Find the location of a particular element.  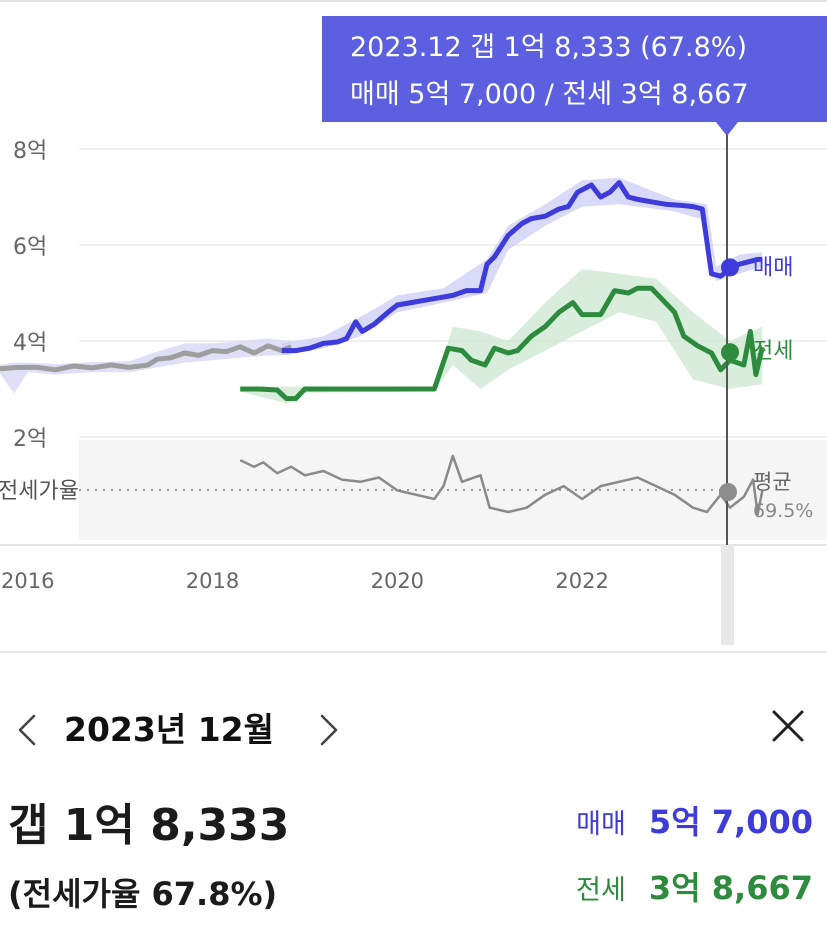

ratio-text: (전세가율 67.8%) is located at coordinates (143, 894).